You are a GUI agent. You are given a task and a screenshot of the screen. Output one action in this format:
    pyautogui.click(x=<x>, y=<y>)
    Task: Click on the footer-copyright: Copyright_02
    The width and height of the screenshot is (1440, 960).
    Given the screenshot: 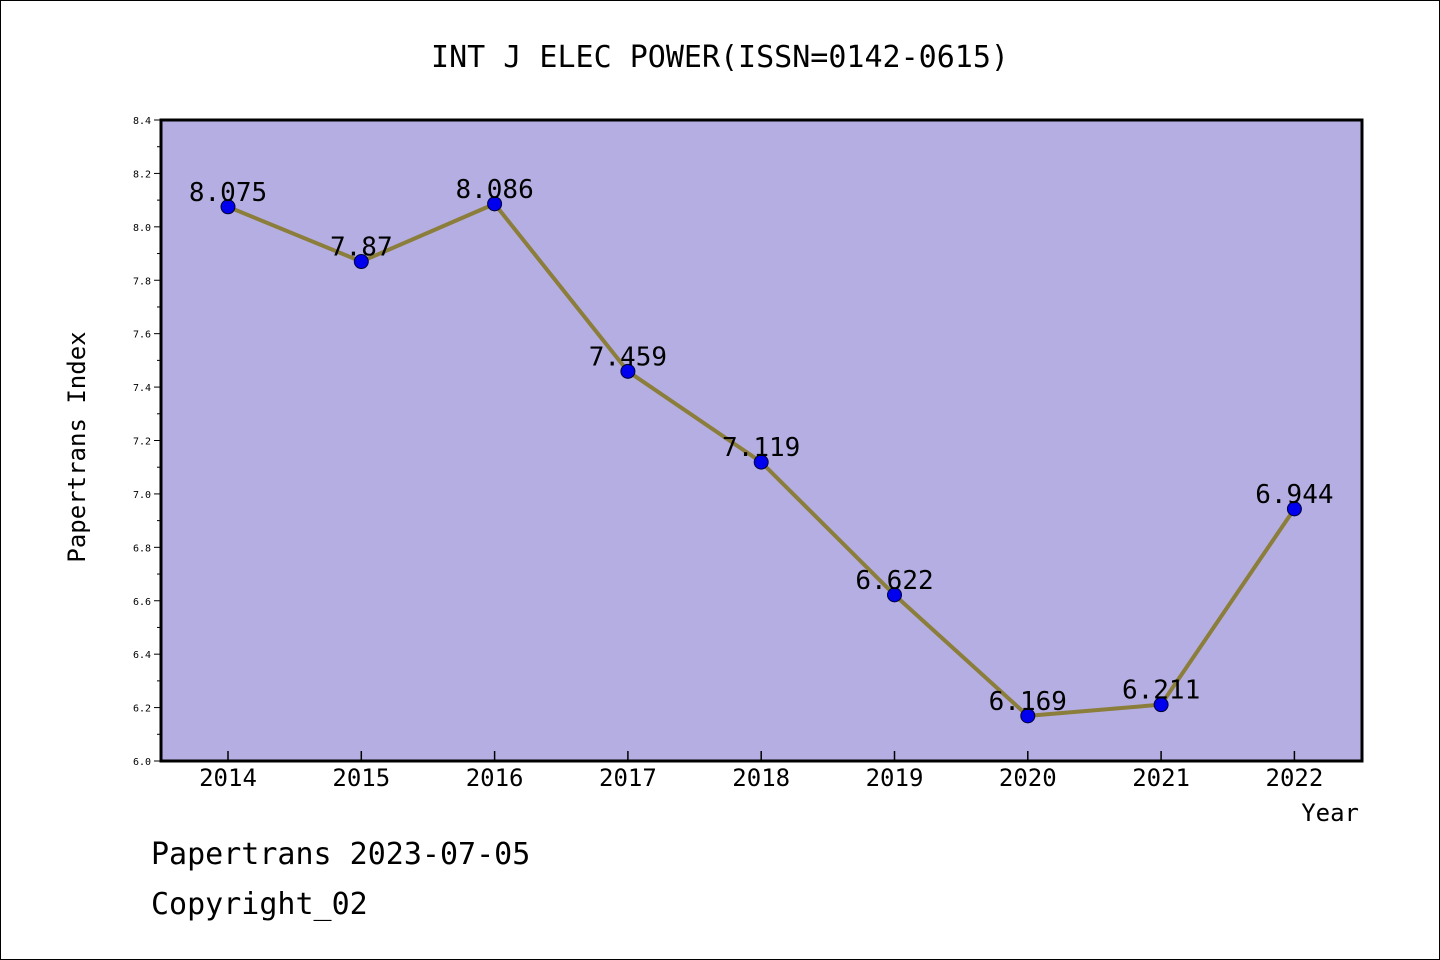 What is the action you would take?
    pyautogui.click(x=259, y=904)
    